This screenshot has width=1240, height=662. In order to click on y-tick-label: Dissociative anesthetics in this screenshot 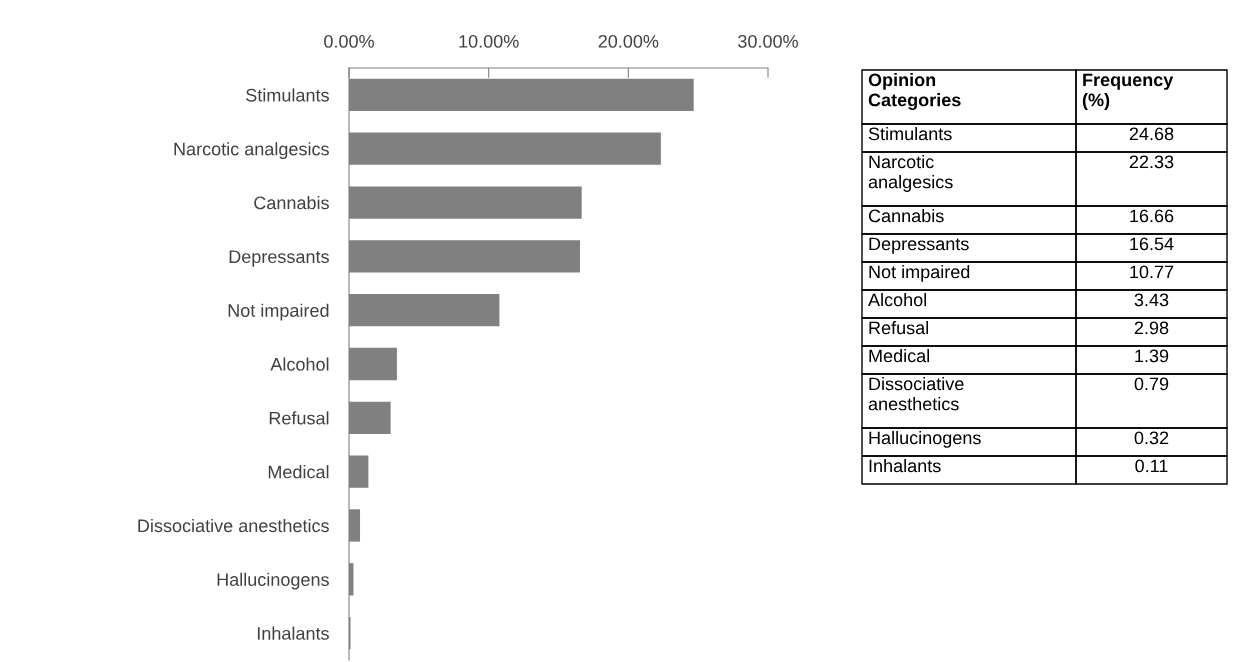, I will do `click(233, 525)`.